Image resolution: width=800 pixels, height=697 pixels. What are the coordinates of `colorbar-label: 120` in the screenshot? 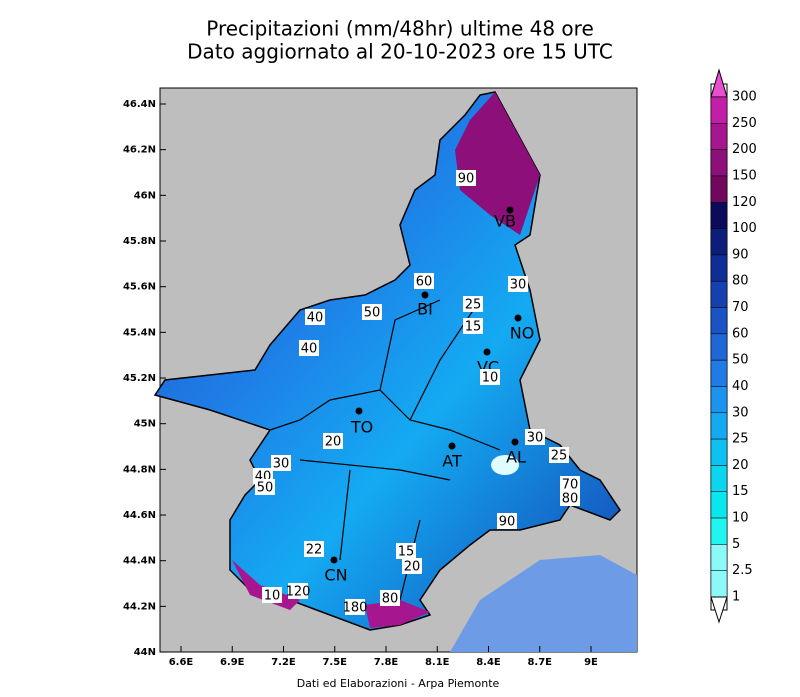 It's located at (744, 202).